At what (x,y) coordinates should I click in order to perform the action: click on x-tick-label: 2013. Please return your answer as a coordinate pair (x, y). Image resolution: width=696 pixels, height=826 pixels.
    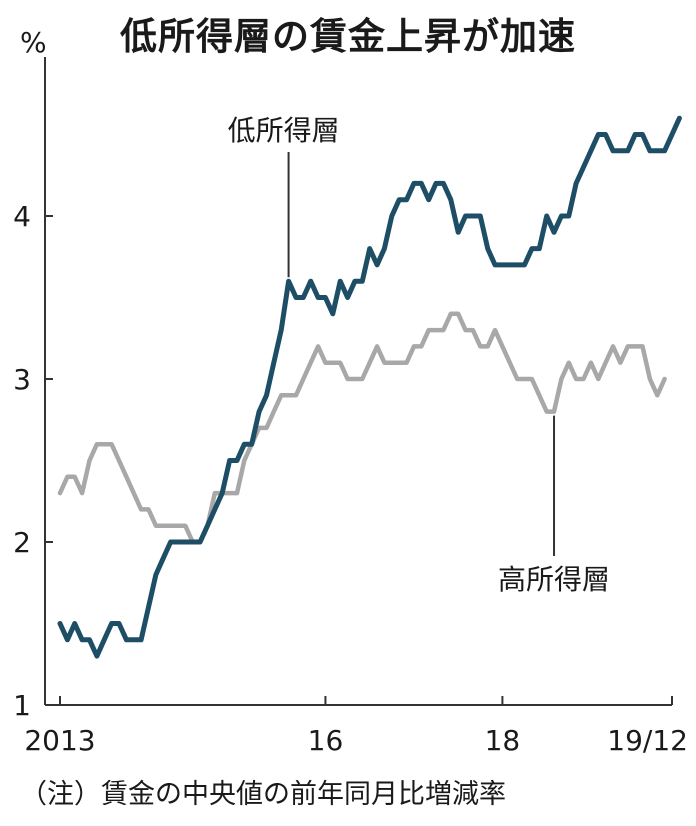
    Looking at the image, I should click on (59, 740).